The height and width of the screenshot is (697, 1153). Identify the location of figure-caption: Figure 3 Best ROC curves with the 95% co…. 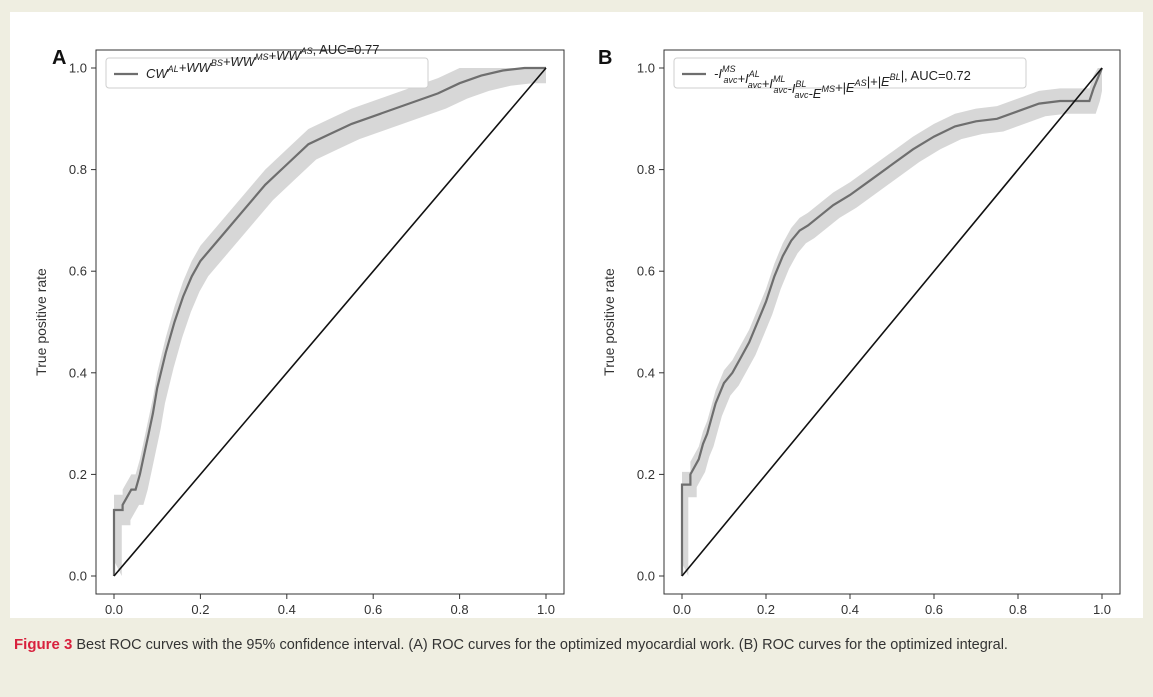
(575, 645).